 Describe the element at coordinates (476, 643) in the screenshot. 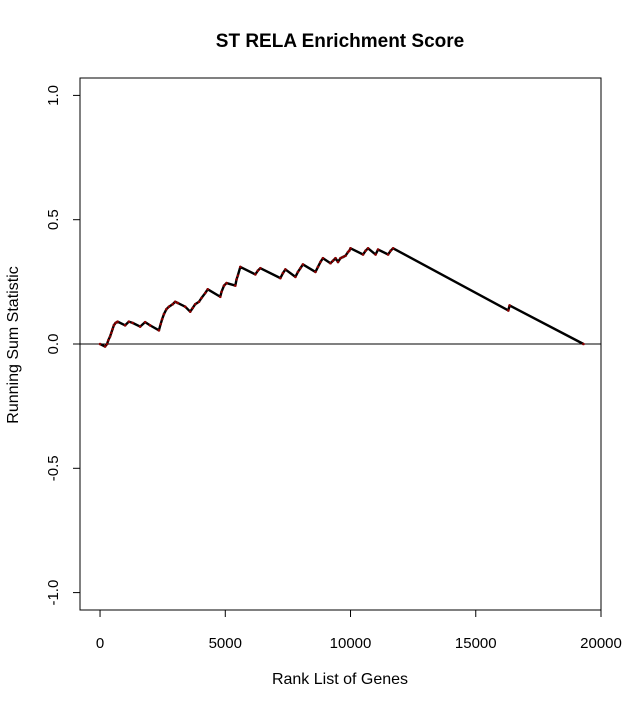

I see `x-tick-label: 15000` at that location.